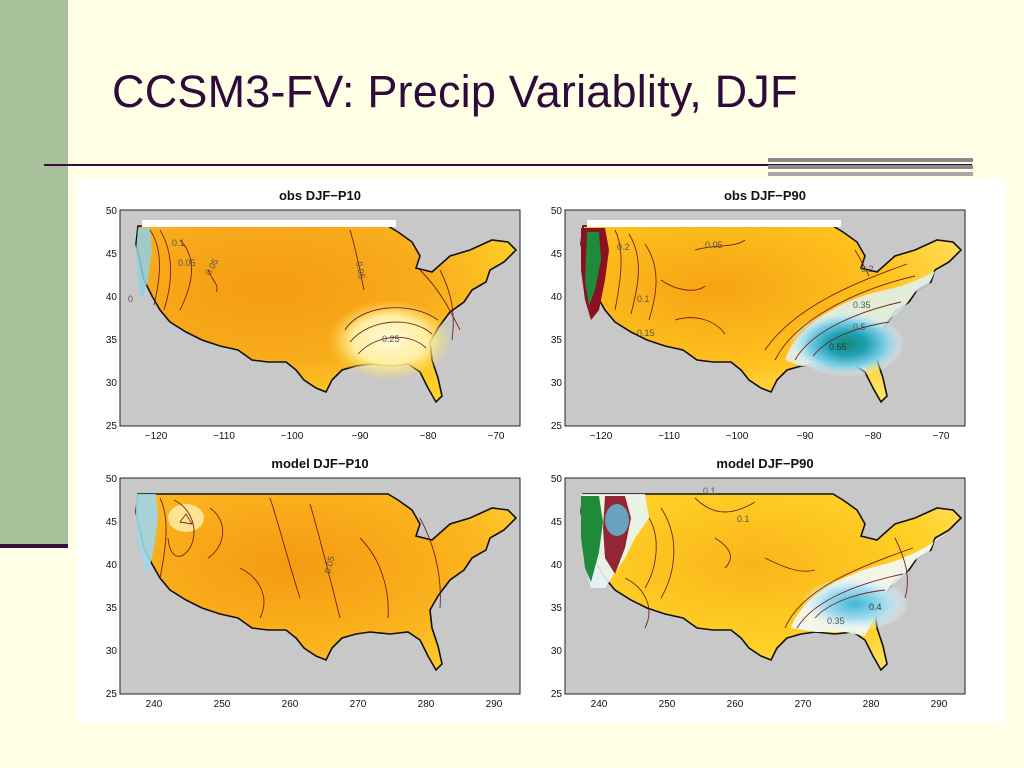 Image resolution: width=1024 pixels, height=768 pixels. What do you see at coordinates (34, 546) in the screenshot?
I see `side-accent-underline` at bounding box center [34, 546].